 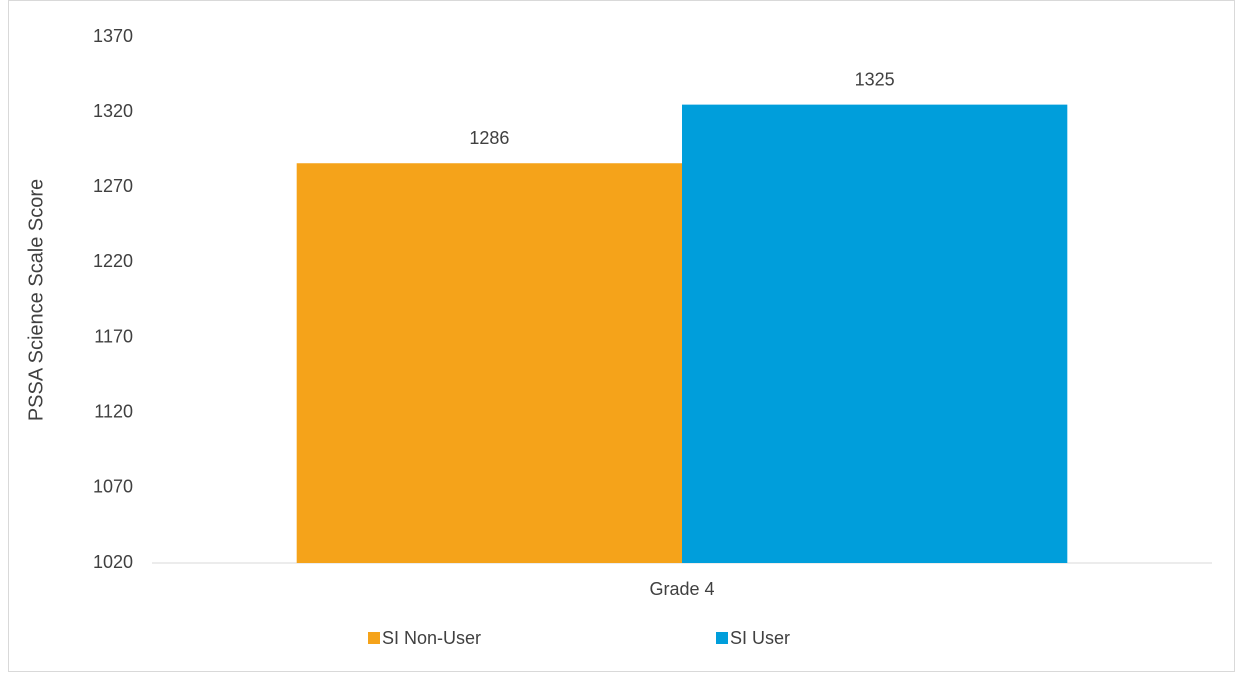 I want to click on data-label: 1325, so click(x=875, y=79).